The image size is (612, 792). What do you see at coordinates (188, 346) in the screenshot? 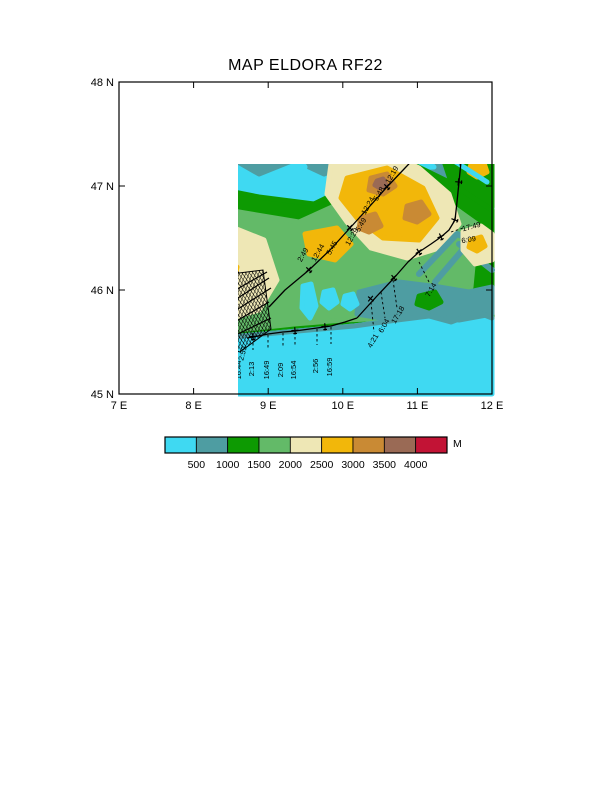
I see `time-label: 4:47` at bounding box center [188, 346].